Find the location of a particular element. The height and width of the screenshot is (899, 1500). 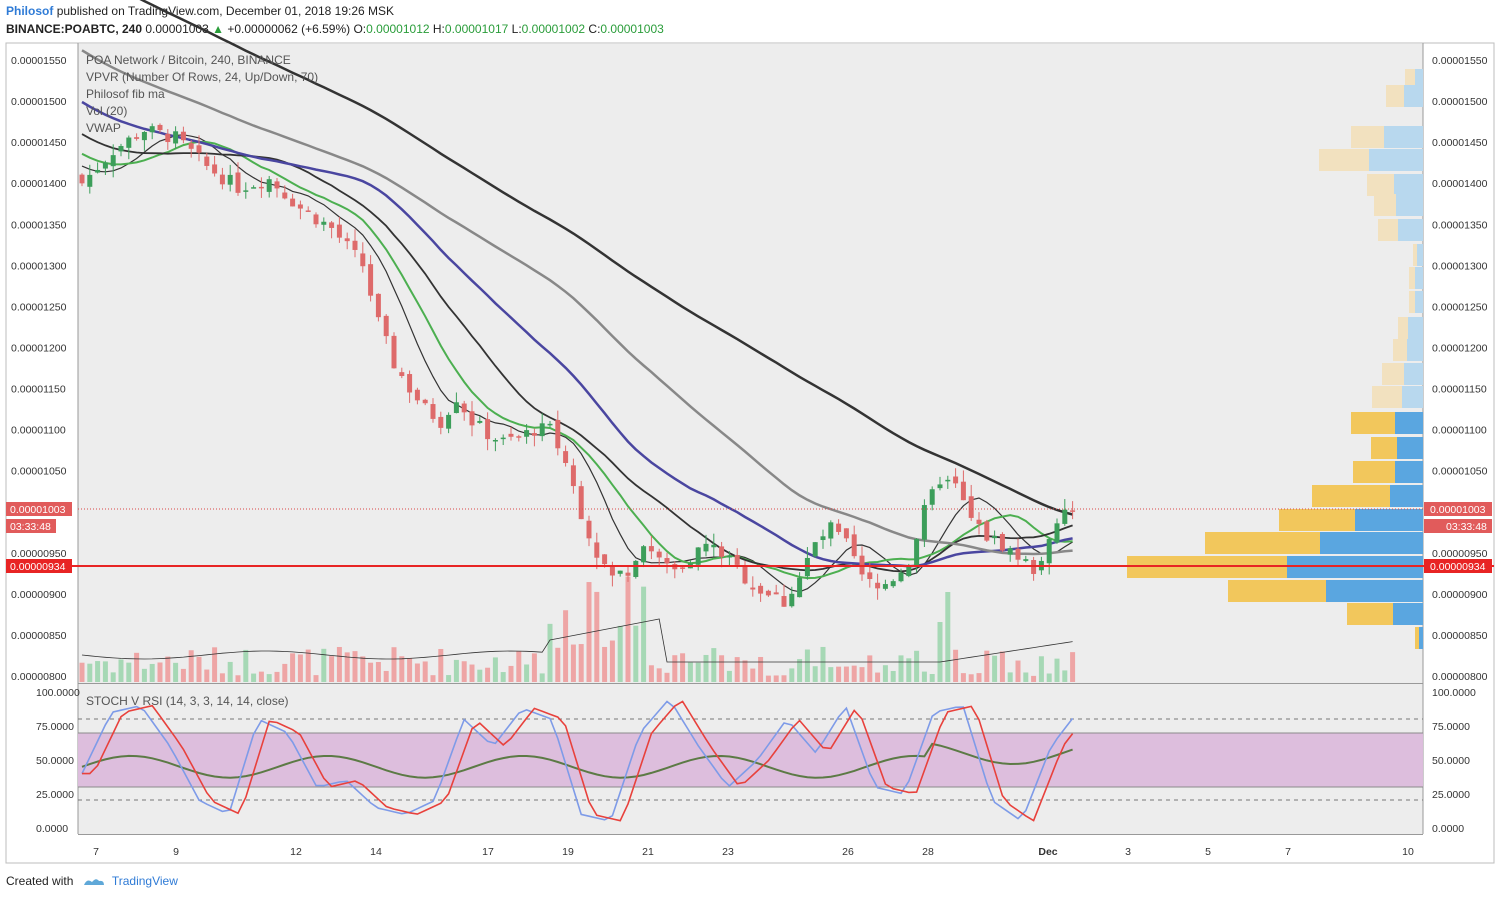

stoch-title: STOCH V RSI (14, 3, 3, 14, 14, close) is located at coordinates (187, 701).